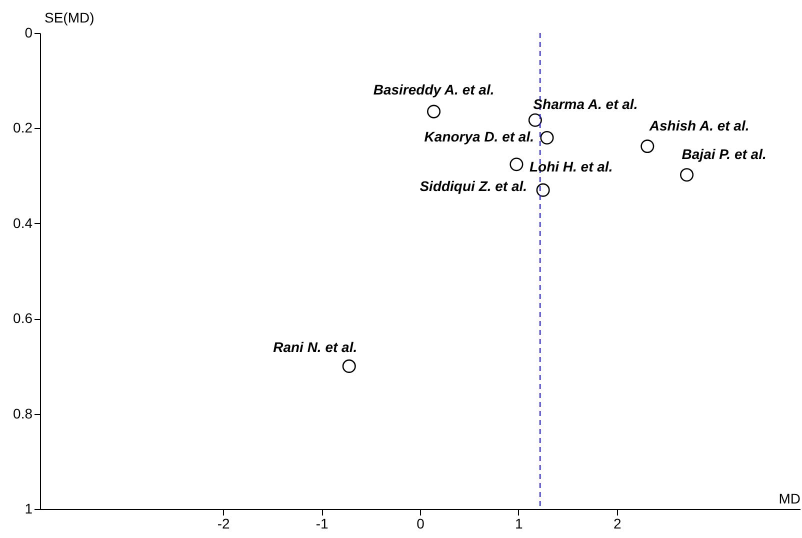 Image resolution: width=802 pixels, height=538 pixels. What do you see at coordinates (23, 128) in the screenshot?
I see `y-tick-label: 0.2` at bounding box center [23, 128].